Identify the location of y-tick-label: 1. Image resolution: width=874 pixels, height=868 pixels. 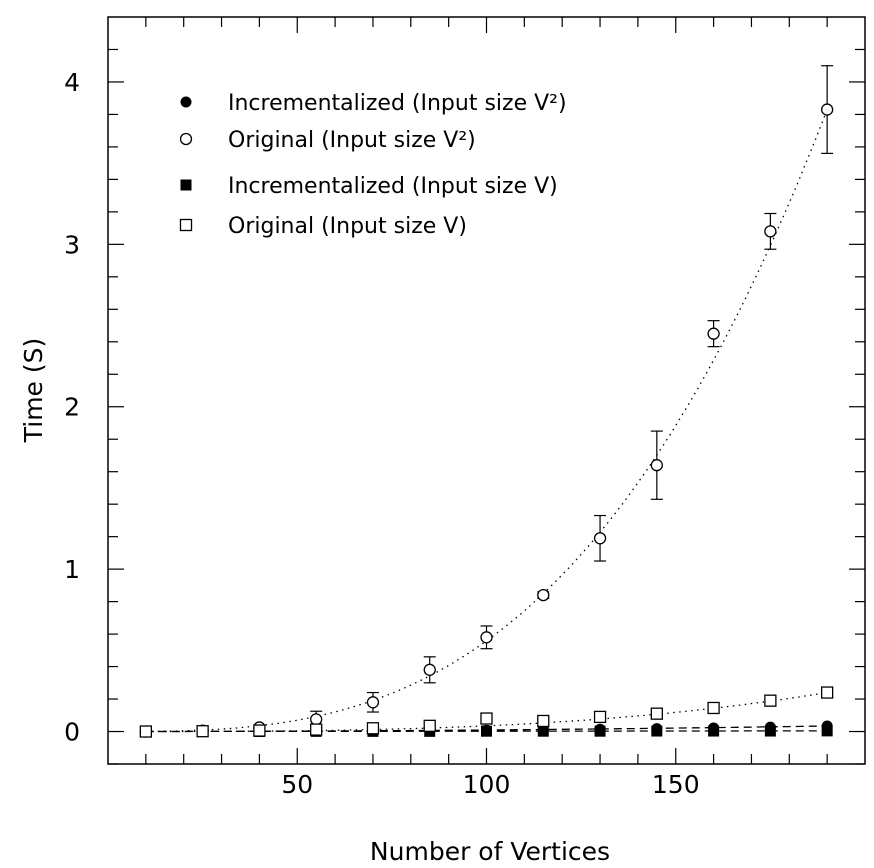
(72, 569).